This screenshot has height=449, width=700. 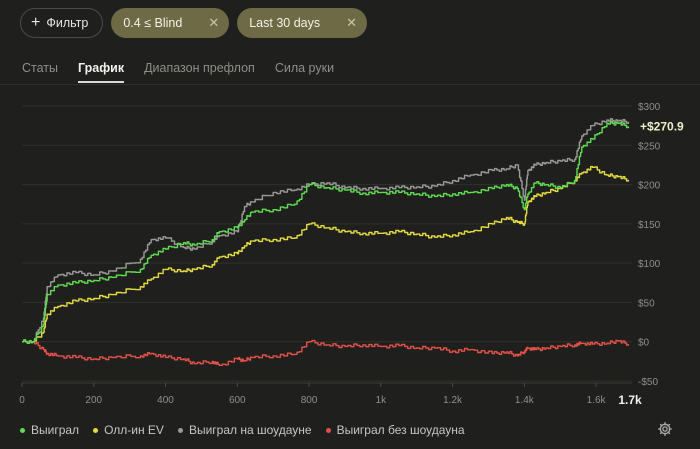 What do you see at coordinates (350, 84) in the screenshot?
I see `tab-divider` at bounding box center [350, 84].